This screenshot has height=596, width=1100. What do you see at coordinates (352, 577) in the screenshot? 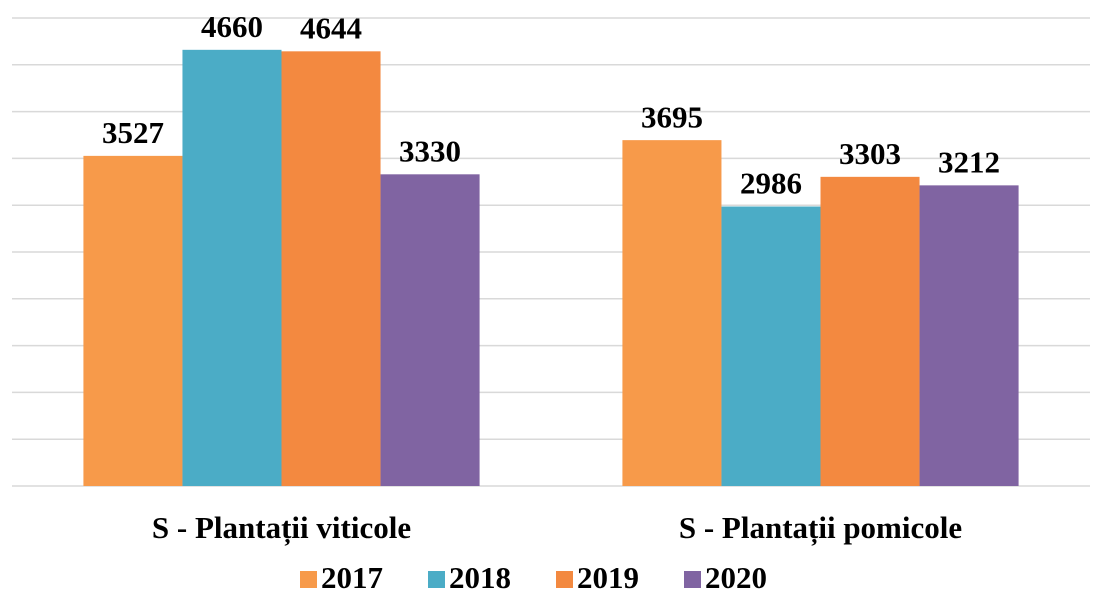
I see `legend-label: 2017` at bounding box center [352, 577].